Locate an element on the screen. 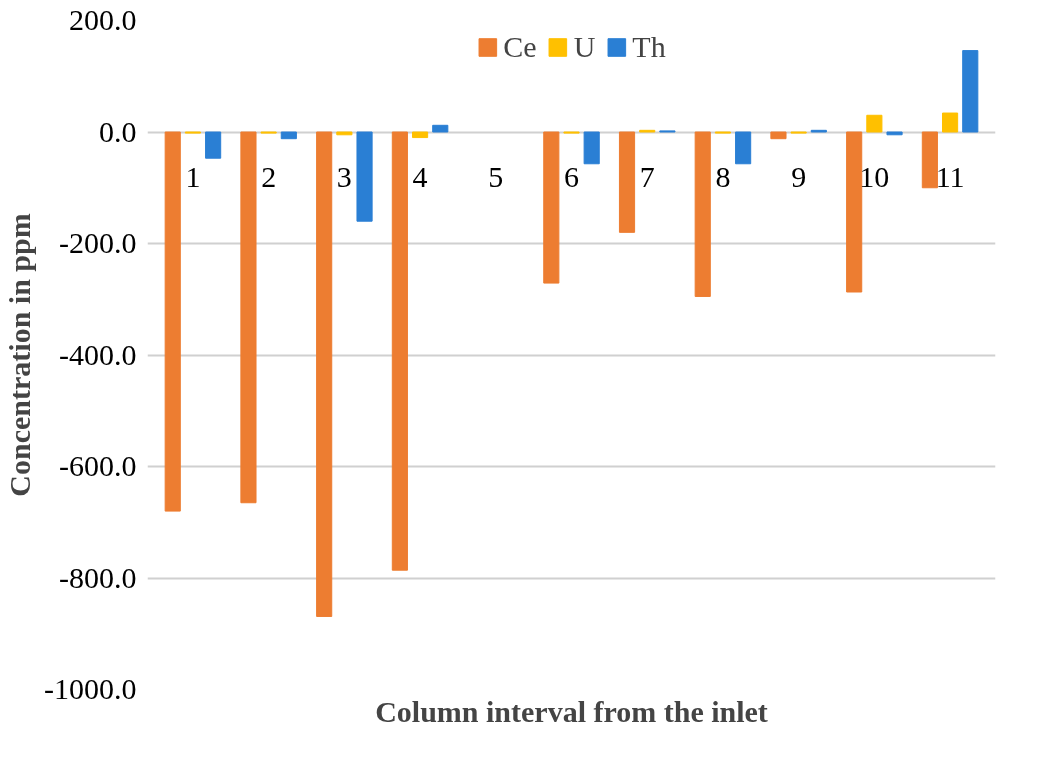  x-tick-label: 2 is located at coordinates (269, 176).